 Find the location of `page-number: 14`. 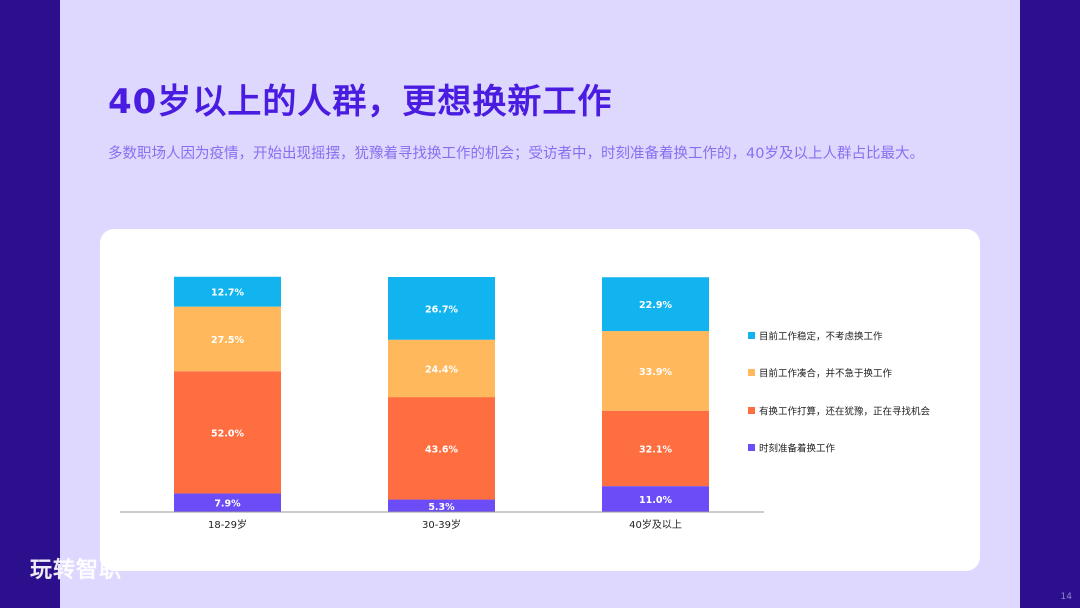

page-number: 14 is located at coordinates (1066, 597).